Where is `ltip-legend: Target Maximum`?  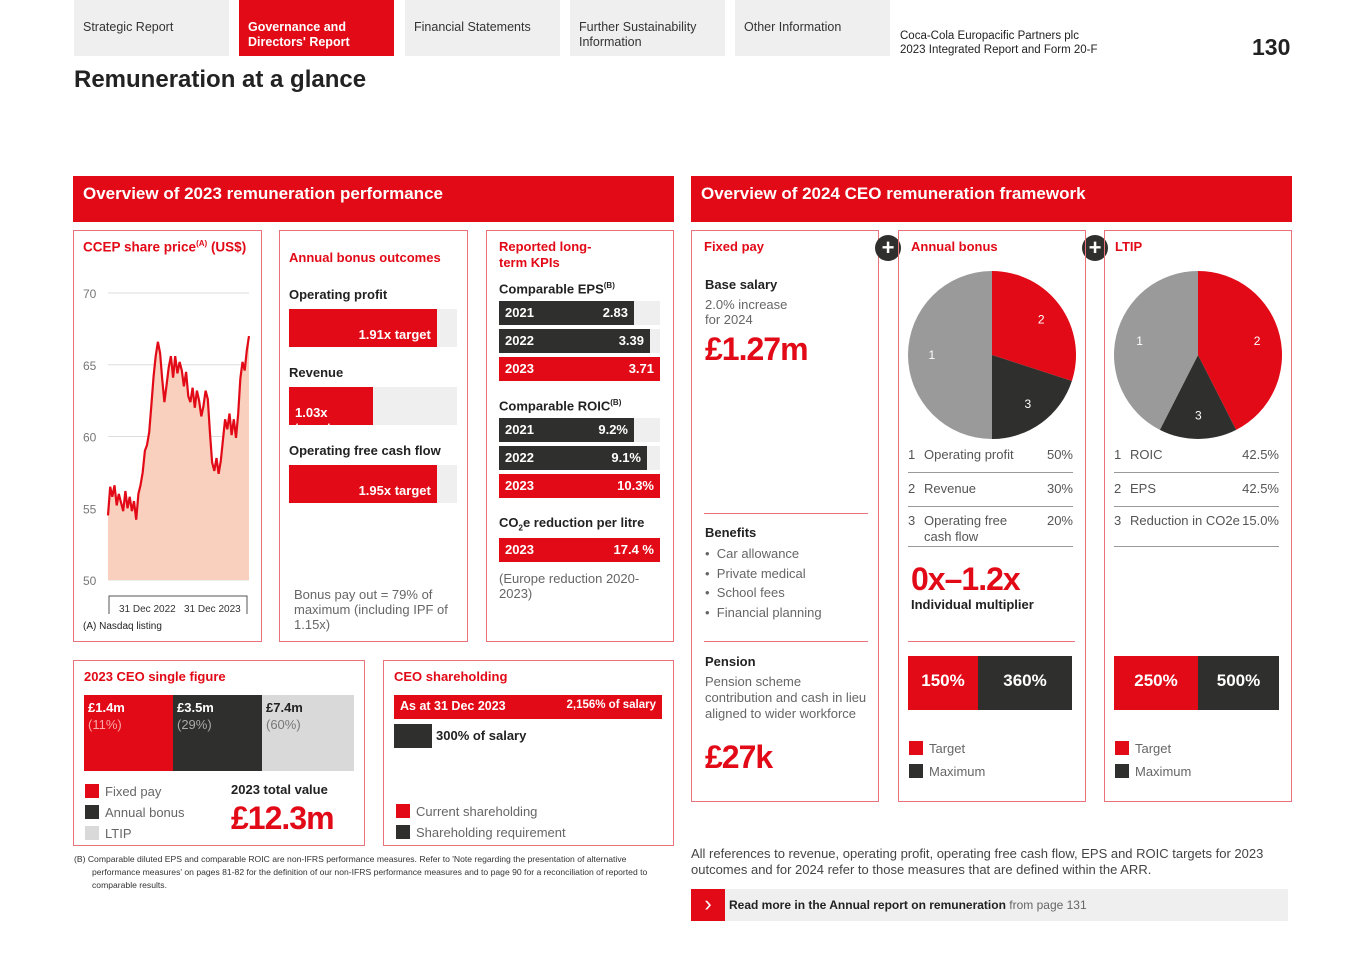
ltip-legend: Target Maximum is located at coordinates (1153, 760).